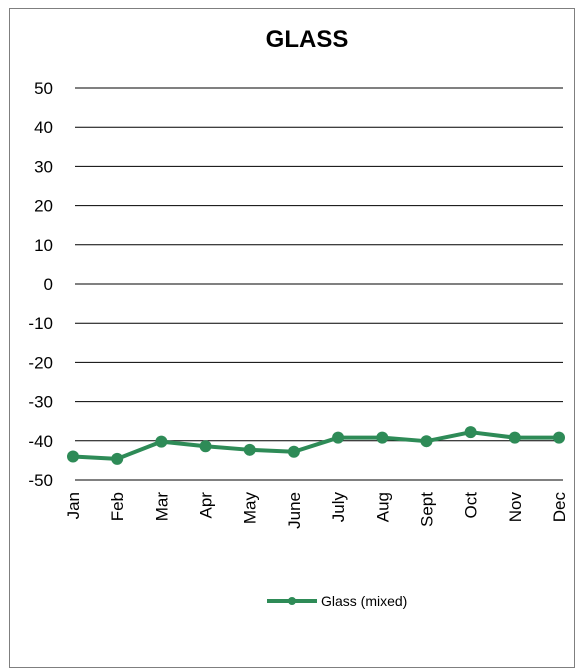  Describe the element at coordinates (43, 166) in the screenshot. I see `y-tick-label: 30` at that location.